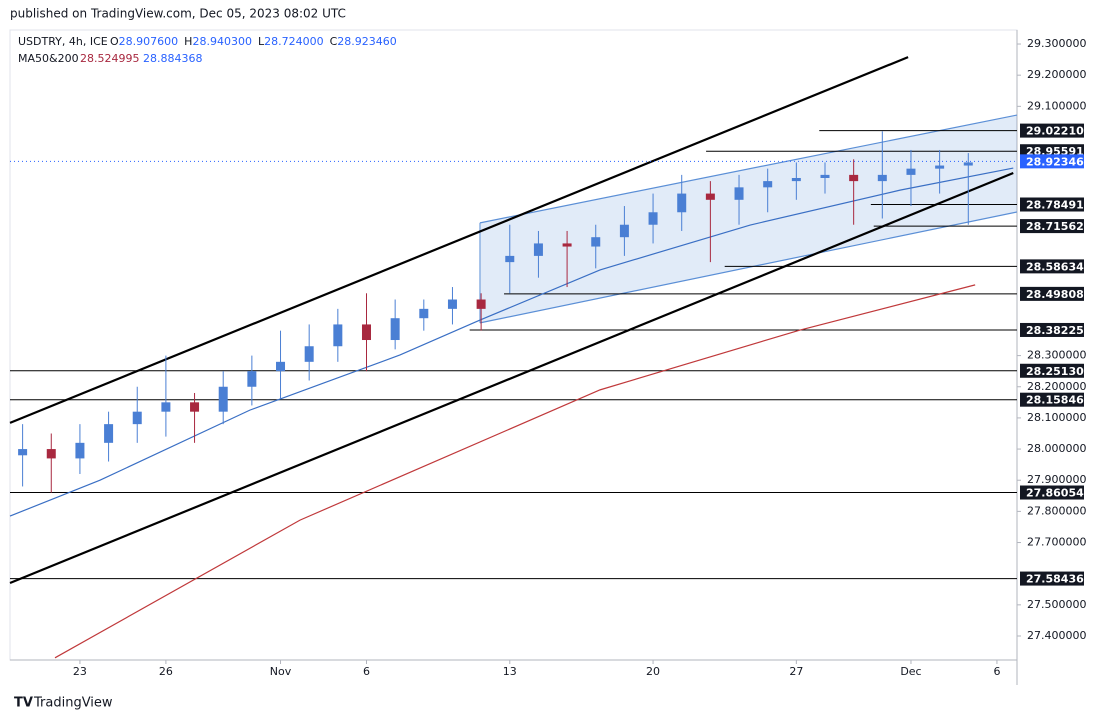 This screenshot has width=1100, height=721. What do you see at coordinates (1058, 493) in the screenshot?
I see `level-label: 27.860542` at bounding box center [1058, 493].